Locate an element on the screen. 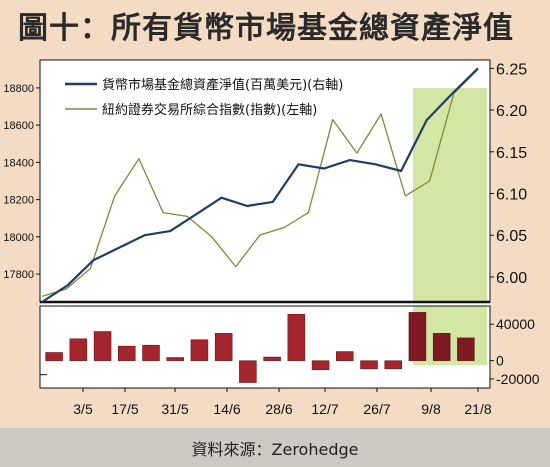 This screenshot has width=550, height=467. x-axis-tick-label: 9/8 is located at coordinates (431, 409).